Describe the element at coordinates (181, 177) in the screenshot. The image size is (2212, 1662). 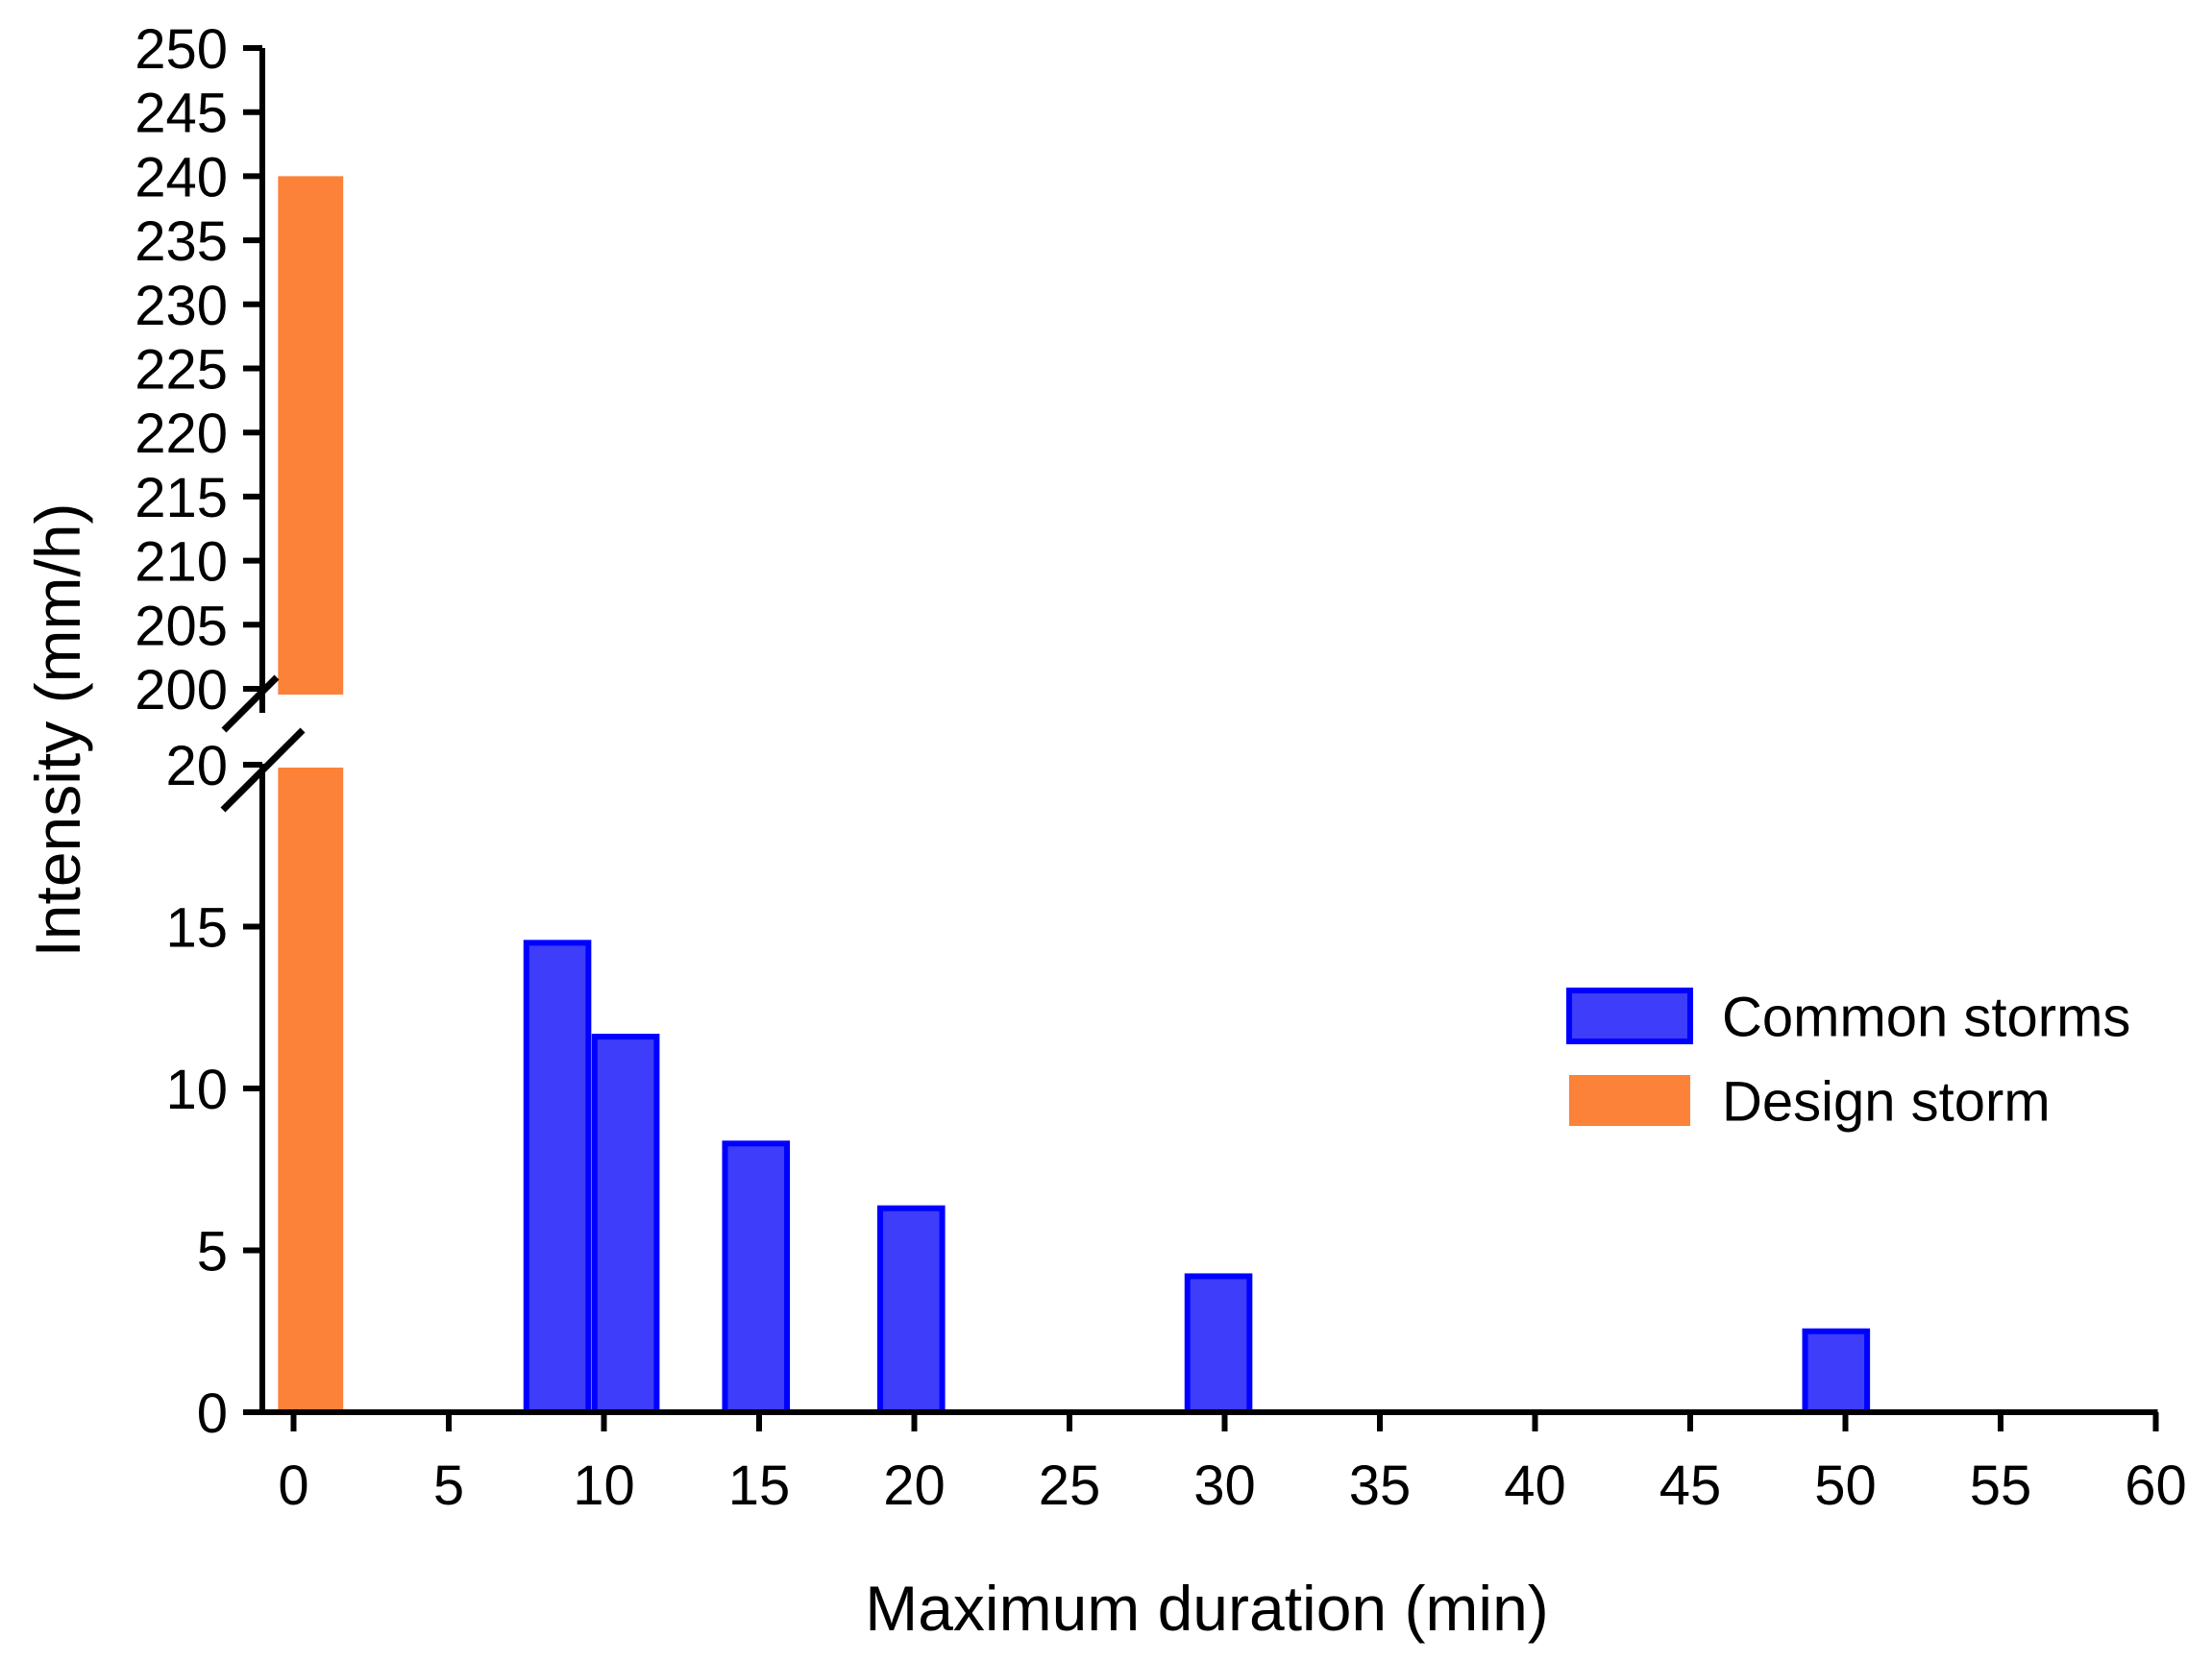
I see `y-tick-label-240: 240` at that location.